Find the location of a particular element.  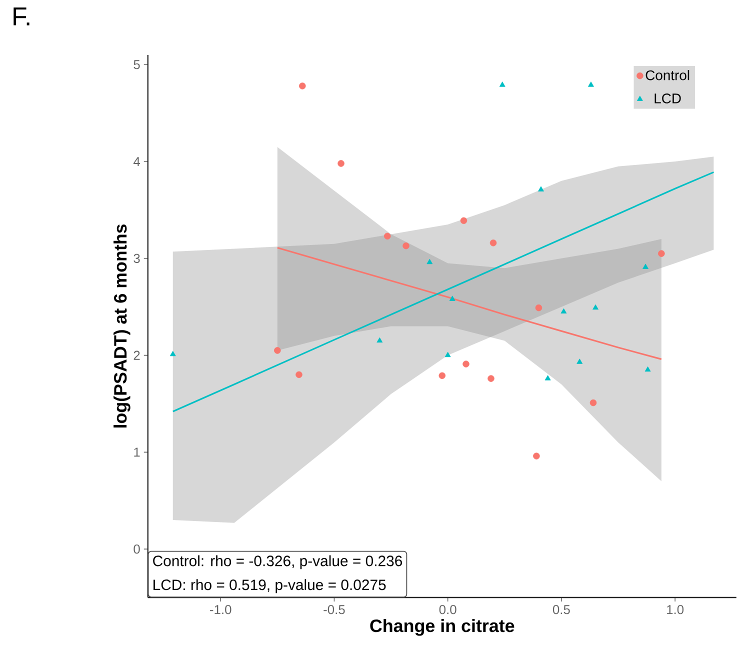

y-tick-label: 0 is located at coordinates (137, 549).